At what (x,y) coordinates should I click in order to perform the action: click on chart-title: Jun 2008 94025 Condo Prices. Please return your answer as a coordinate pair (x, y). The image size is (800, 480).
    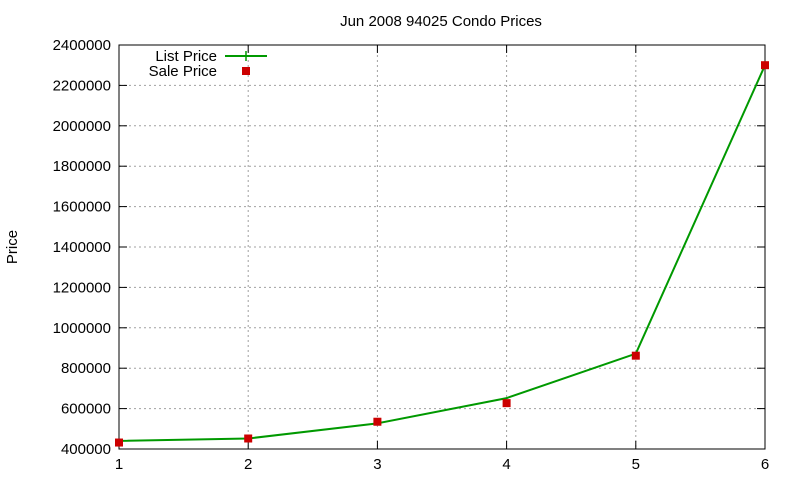
    Looking at the image, I should click on (441, 21).